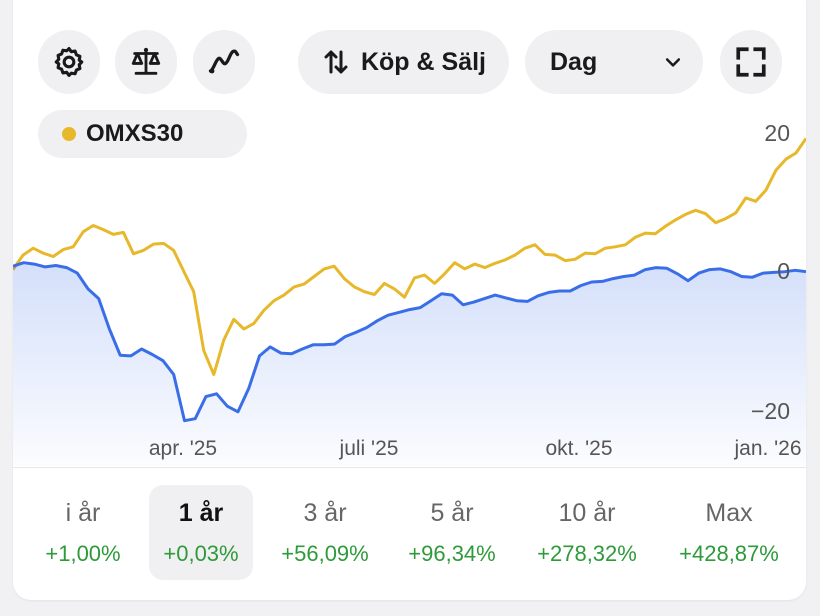 Image resolution: width=820 pixels, height=616 pixels. I want to click on period-max: Max +428,87%, so click(729, 532).